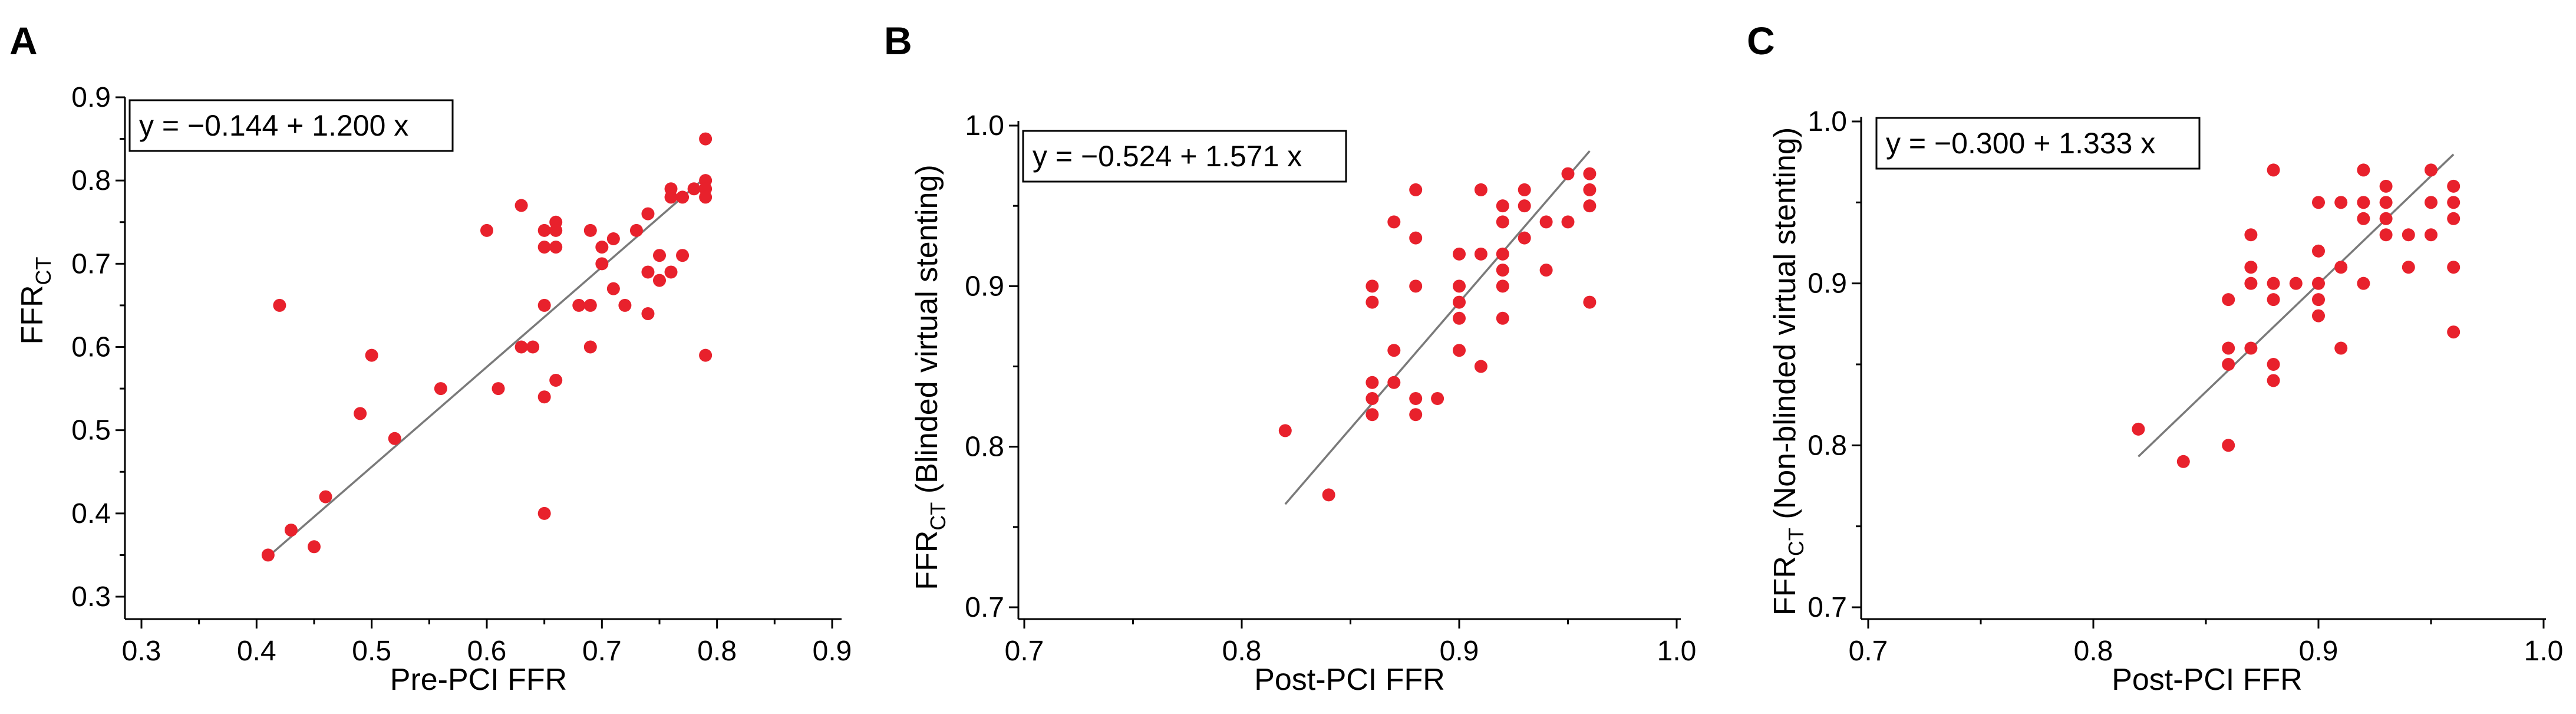  What do you see at coordinates (478, 680) in the screenshot?
I see `panel-a-xlabel: Pre-PCI FFR` at bounding box center [478, 680].